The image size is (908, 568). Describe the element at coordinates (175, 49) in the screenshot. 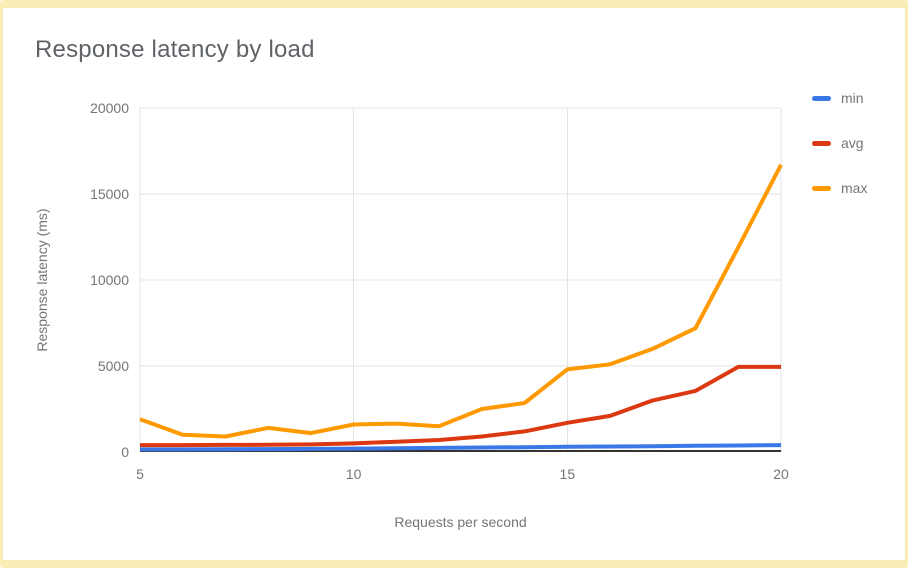

I see `chart-title: Response latency by load` at that location.